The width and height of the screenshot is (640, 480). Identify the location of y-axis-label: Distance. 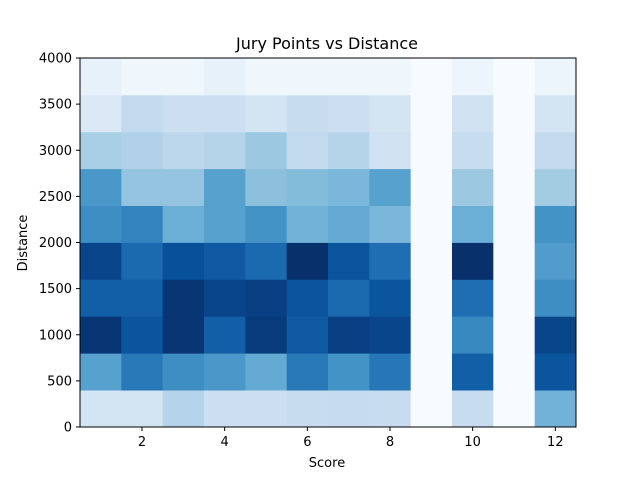
(23, 243).